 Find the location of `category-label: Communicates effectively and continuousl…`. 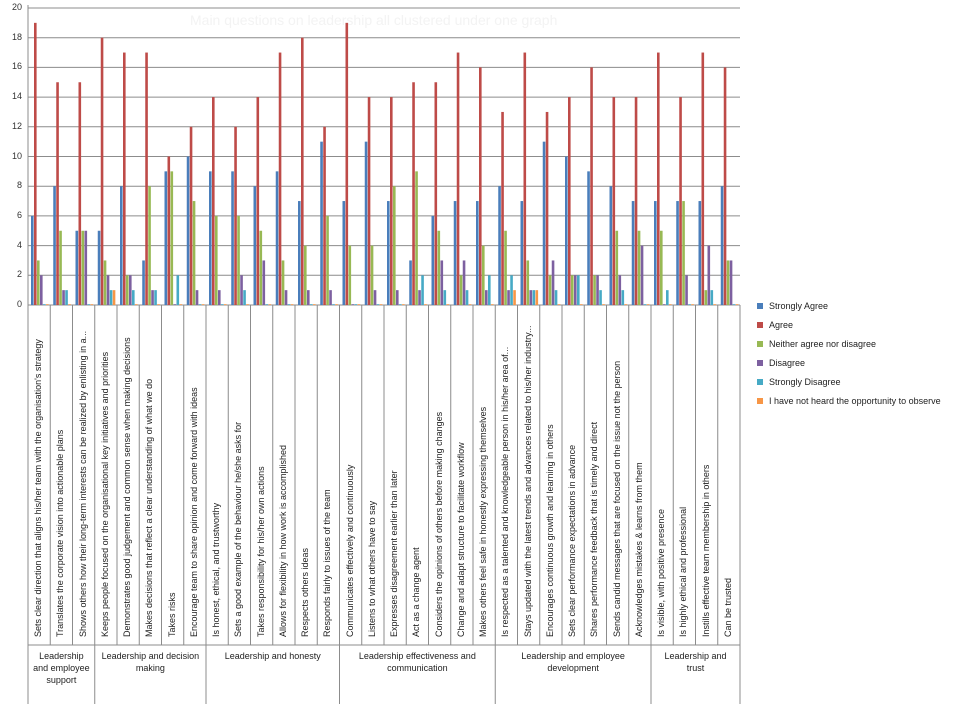

category-label: Communicates effectively and continuousl… is located at coordinates (349, 550).